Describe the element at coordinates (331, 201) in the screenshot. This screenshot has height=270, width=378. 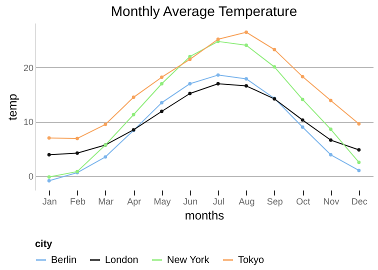
I see `x-tick-label: Nov` at that location.